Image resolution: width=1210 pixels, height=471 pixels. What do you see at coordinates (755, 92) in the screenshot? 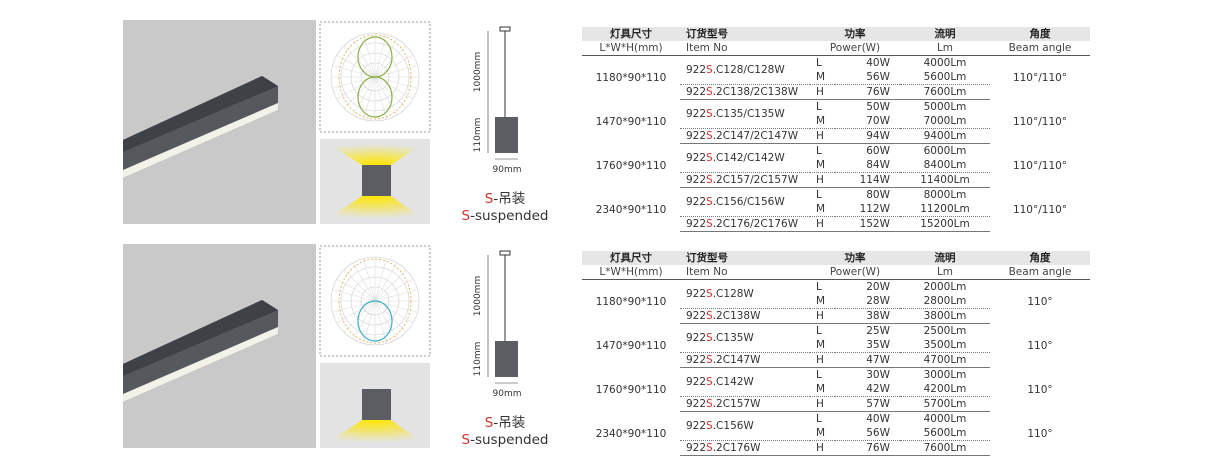
I see `item-model: .2C138/2C138W` at bounding box center [755, 92].